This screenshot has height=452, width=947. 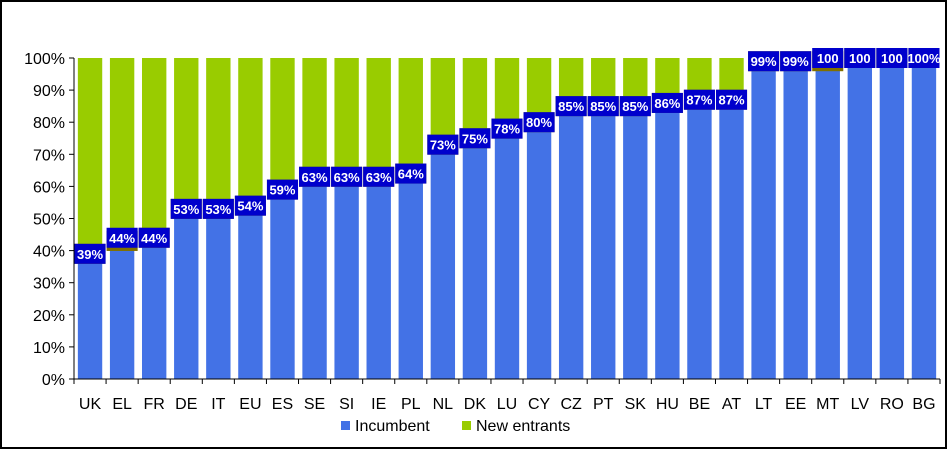 I want to click on y-tick-label: 30%, so click(x=49, y=284).